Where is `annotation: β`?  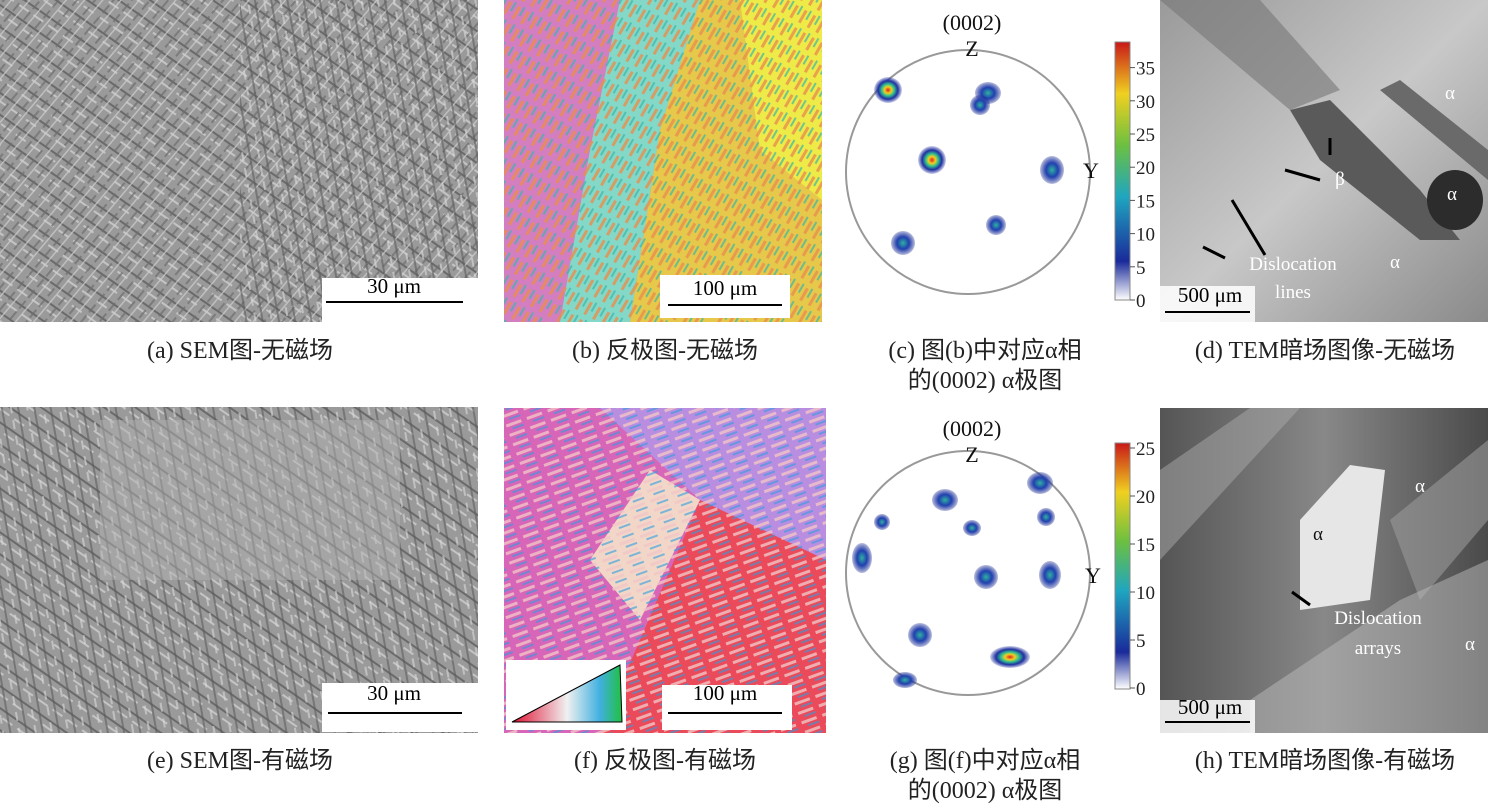 annotation: β is located at coordinates (1340, 179).